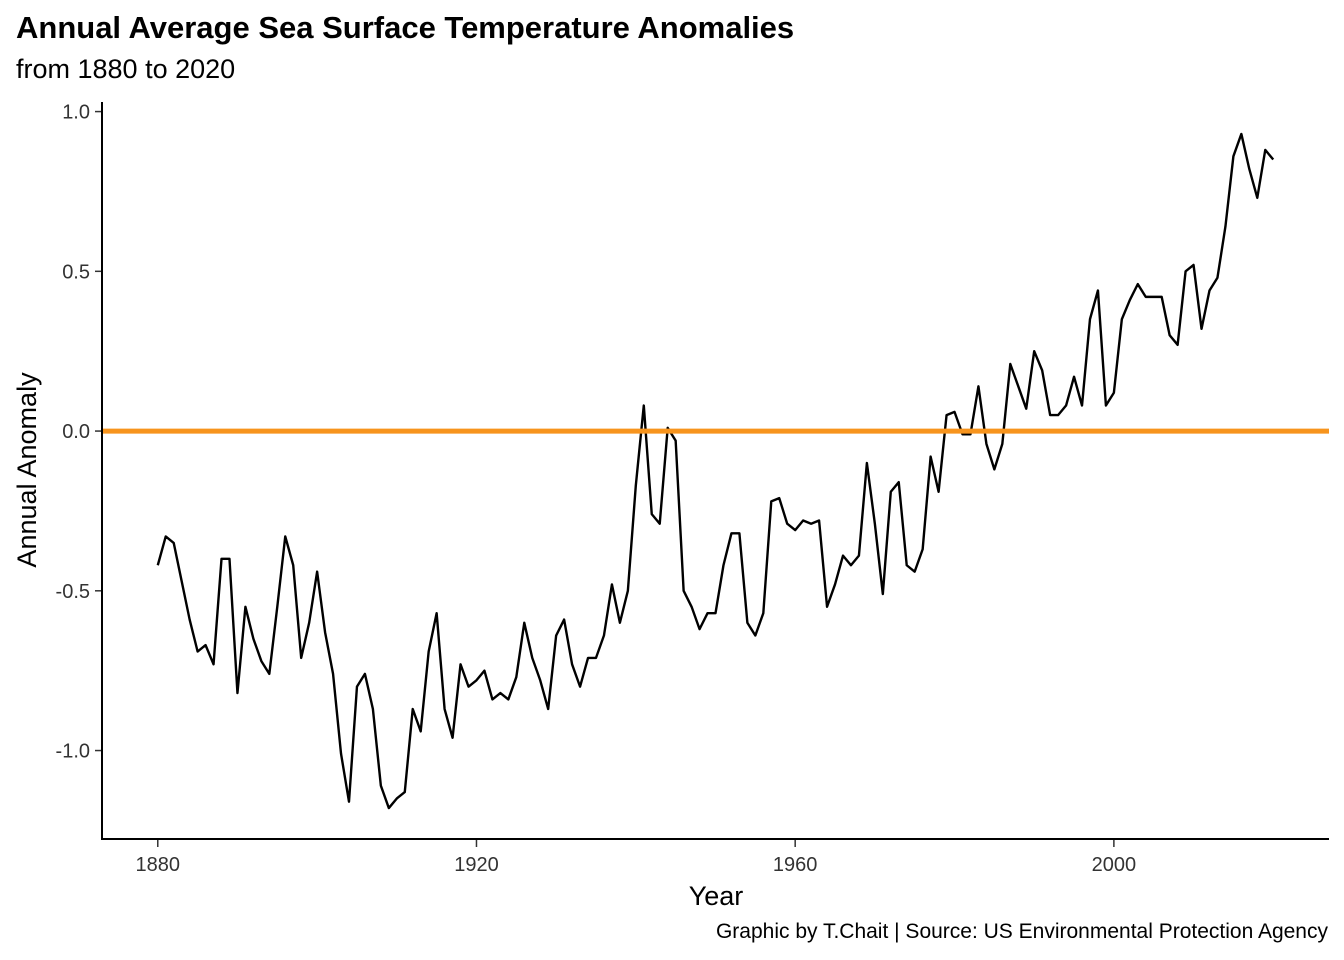 This screenshot has width=1344, height=960. What do you see at coordinates (158, 865) in the screenshot?
I see `x-tick-label: 1880` at bounding box center [158, 865].